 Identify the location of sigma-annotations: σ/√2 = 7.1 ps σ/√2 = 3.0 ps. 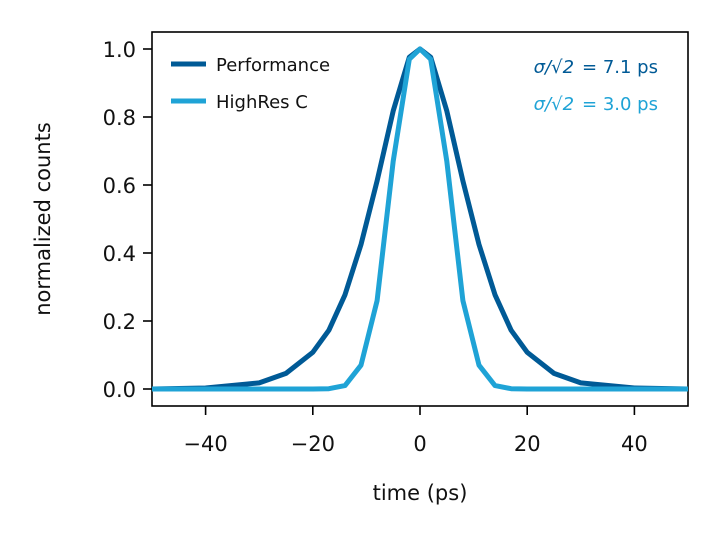
(596, 86).